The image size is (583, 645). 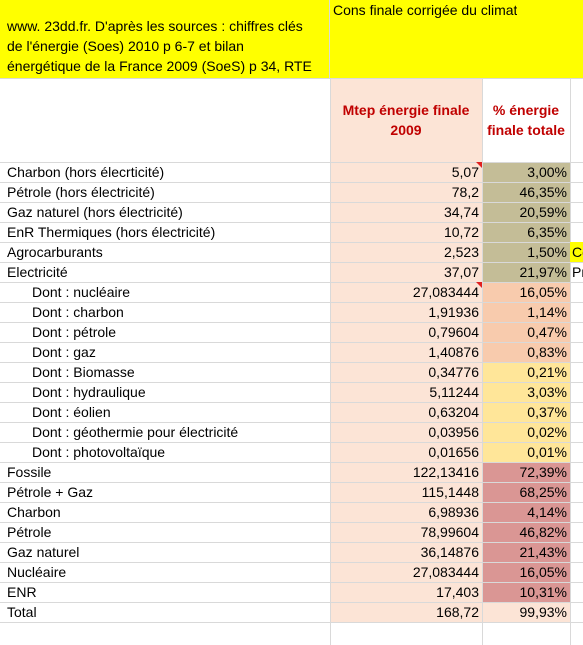 What do you see at coordinates (406, 352) in the screenshot?
I see `mtep-value-cell: 1,40876` at bounding box center [406, 352].